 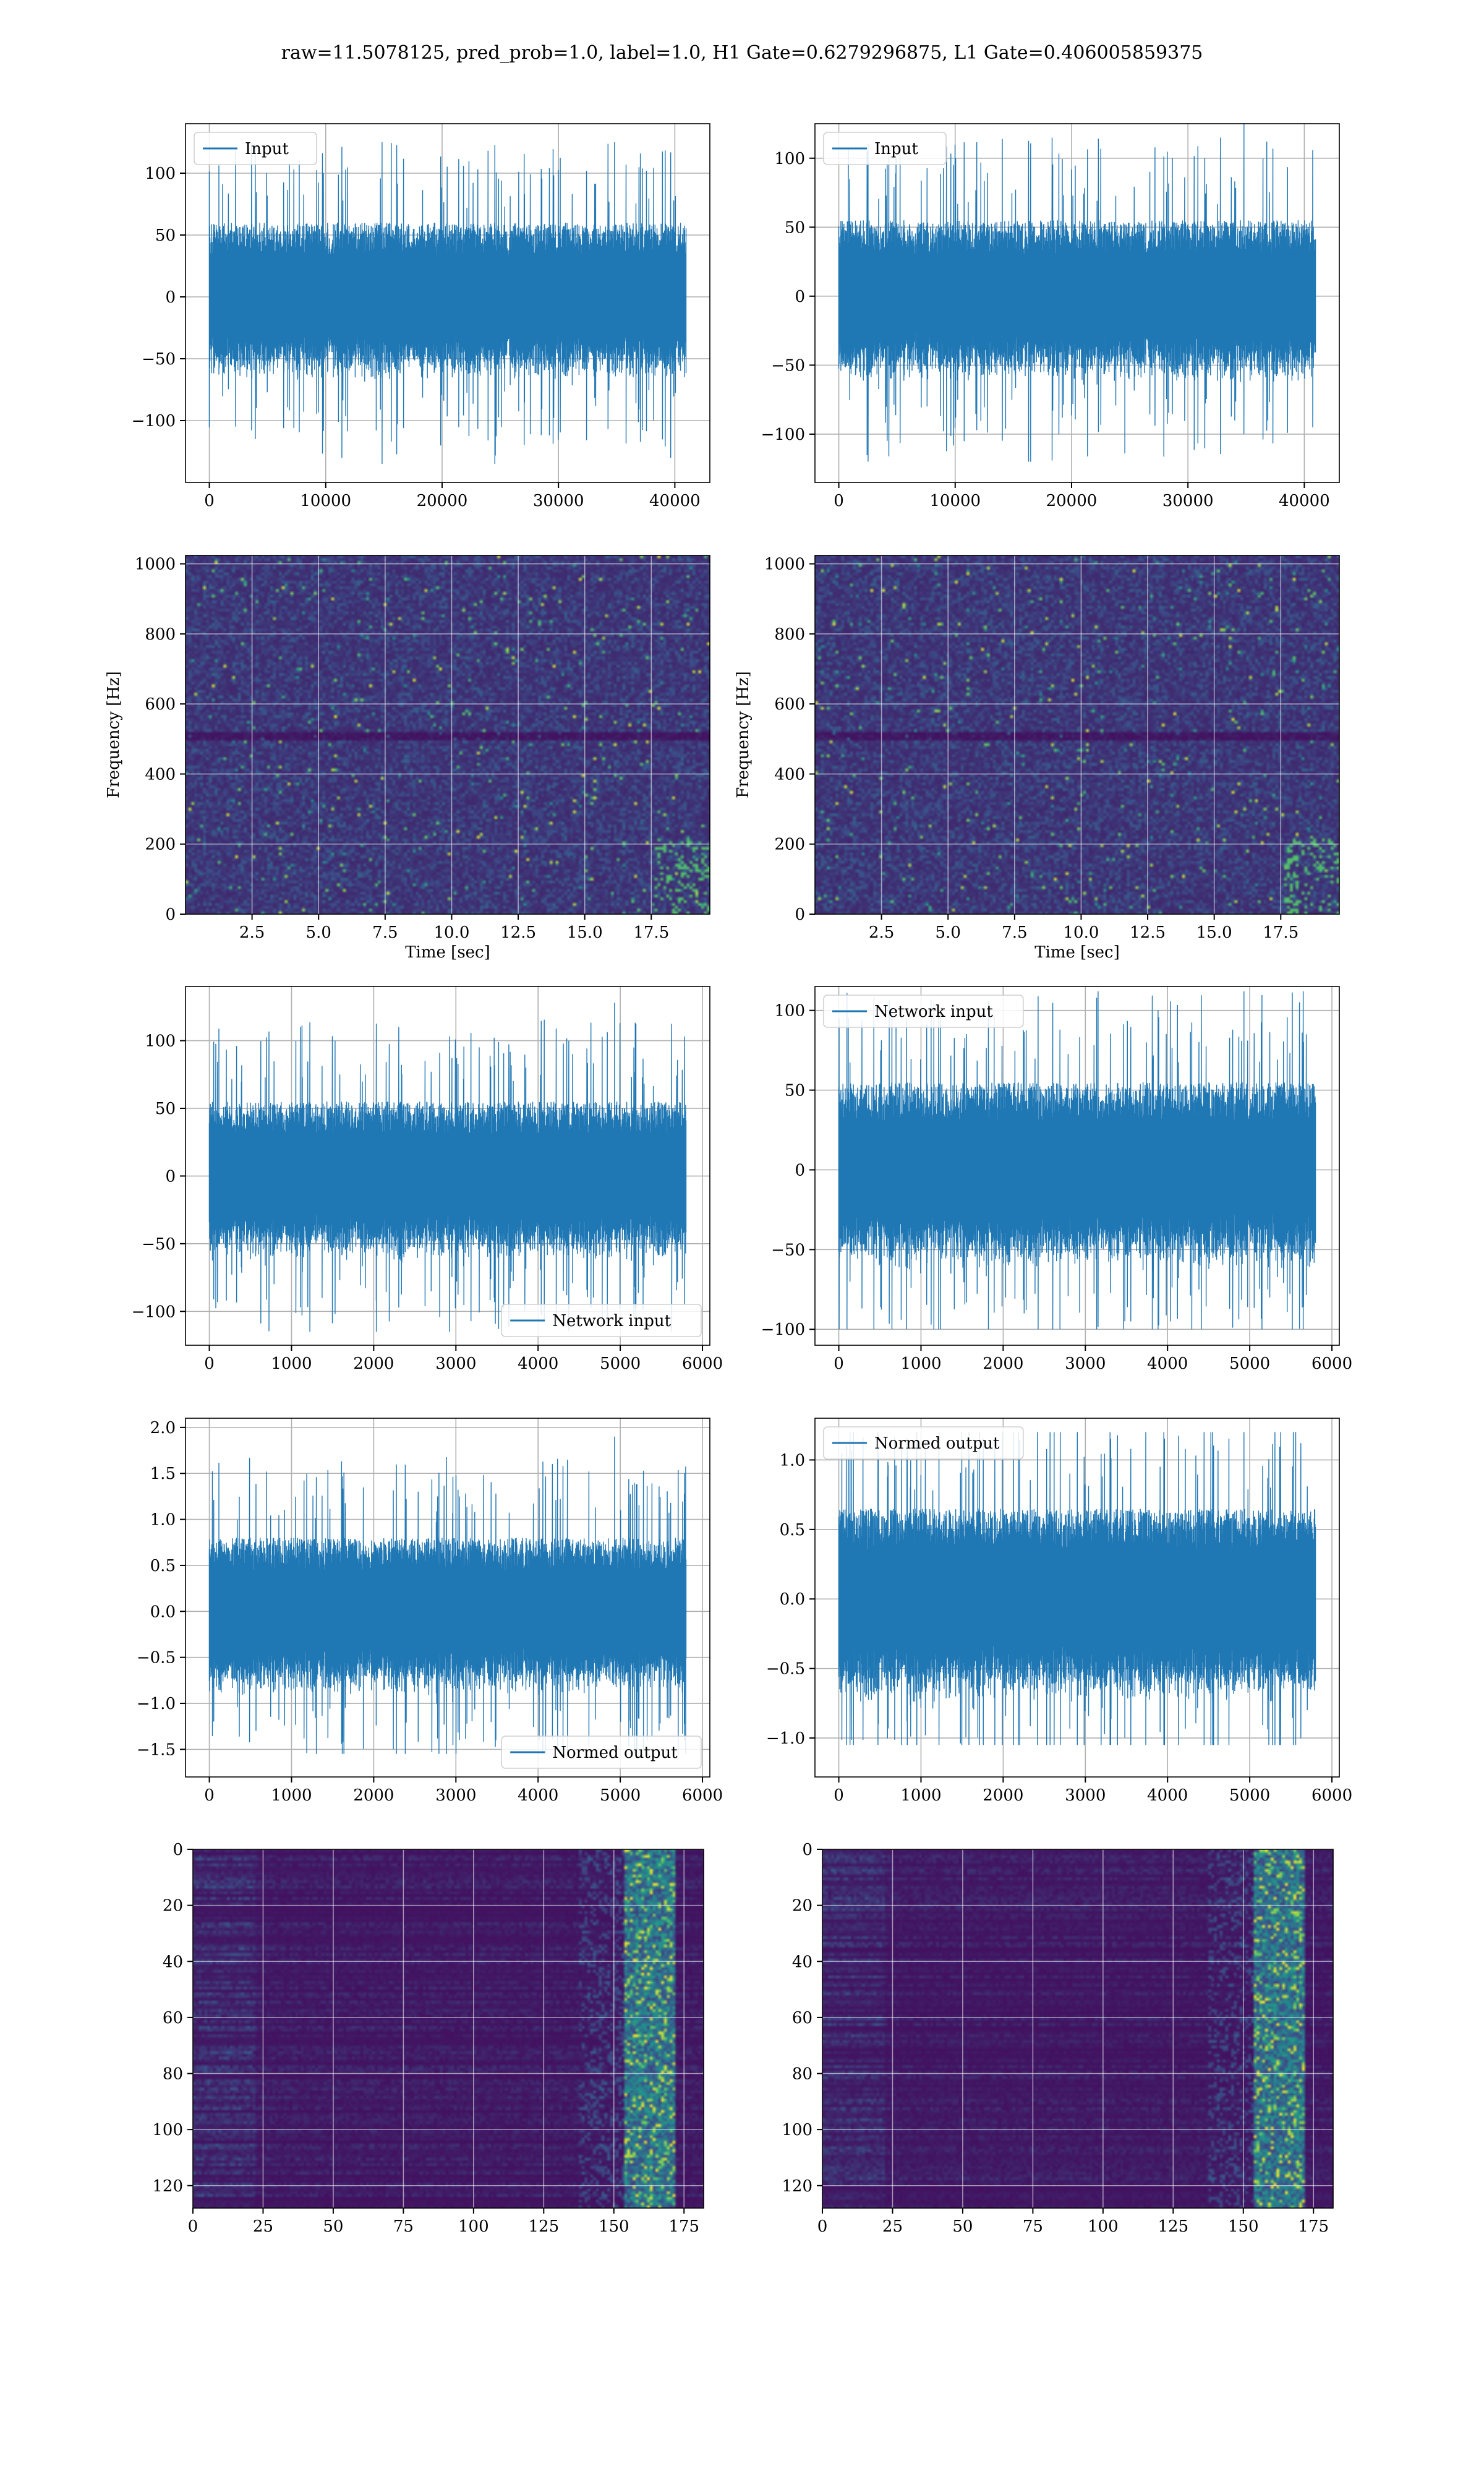 What do you see at coordinates (1033, 2226) in the screenshot?
I see `x-tick-label: 75` at bounding box center [1033, 2226].